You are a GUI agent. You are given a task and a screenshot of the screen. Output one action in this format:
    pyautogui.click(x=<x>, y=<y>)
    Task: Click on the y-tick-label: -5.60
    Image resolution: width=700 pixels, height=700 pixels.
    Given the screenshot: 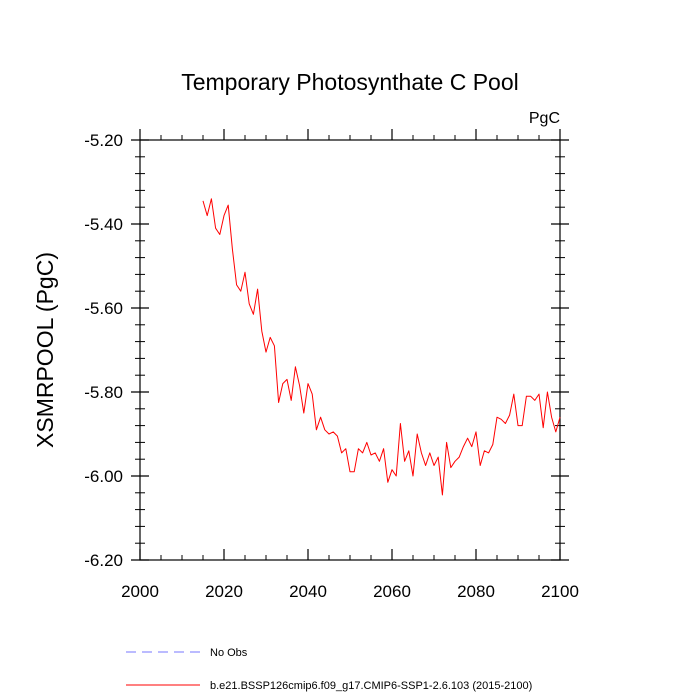 What is the action you would take?
    pyautogui.click(x=103, y=308)
    